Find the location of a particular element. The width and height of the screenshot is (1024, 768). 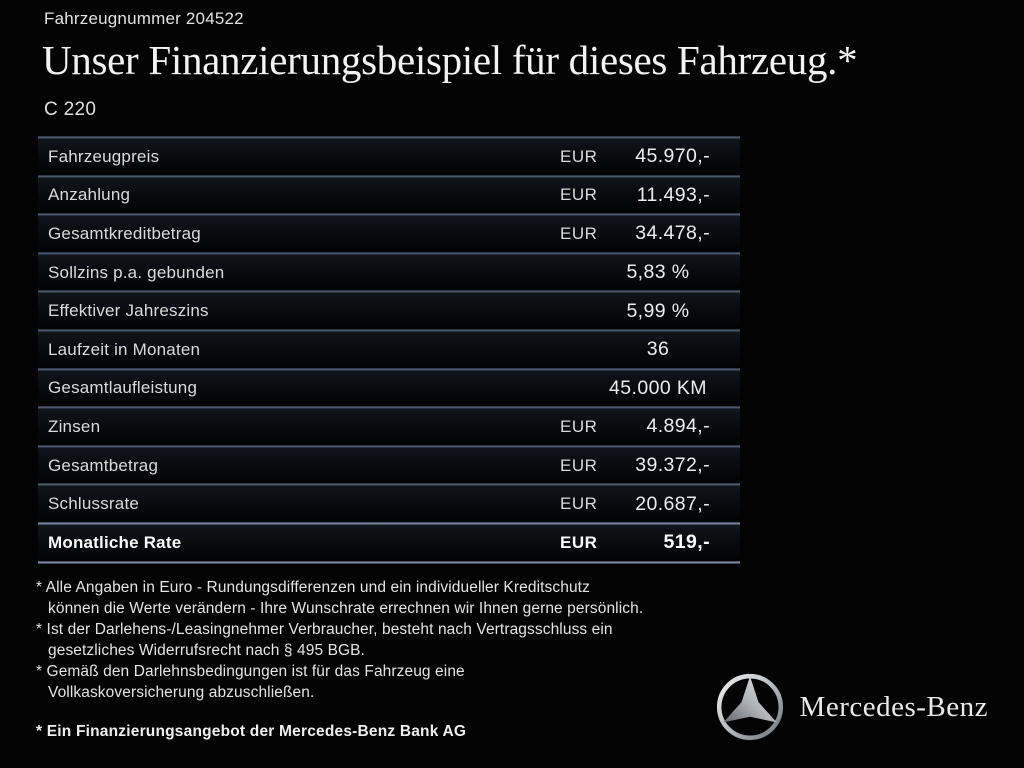

brand-footer: Mercedes-Benz is located at coordinates (851, 707).